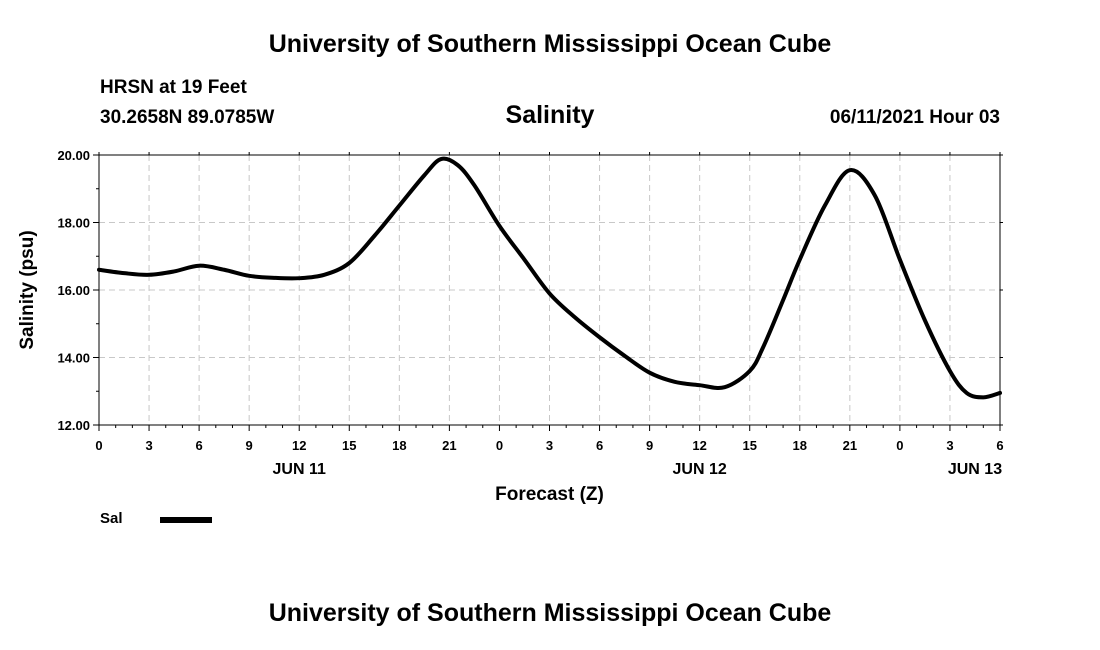 This screenshot has height=650, width=1100. What do you see at coordinates (73, 358) in the screenshot?
I see `y-tick-label: 14.00` at bounding box center [73, 358].